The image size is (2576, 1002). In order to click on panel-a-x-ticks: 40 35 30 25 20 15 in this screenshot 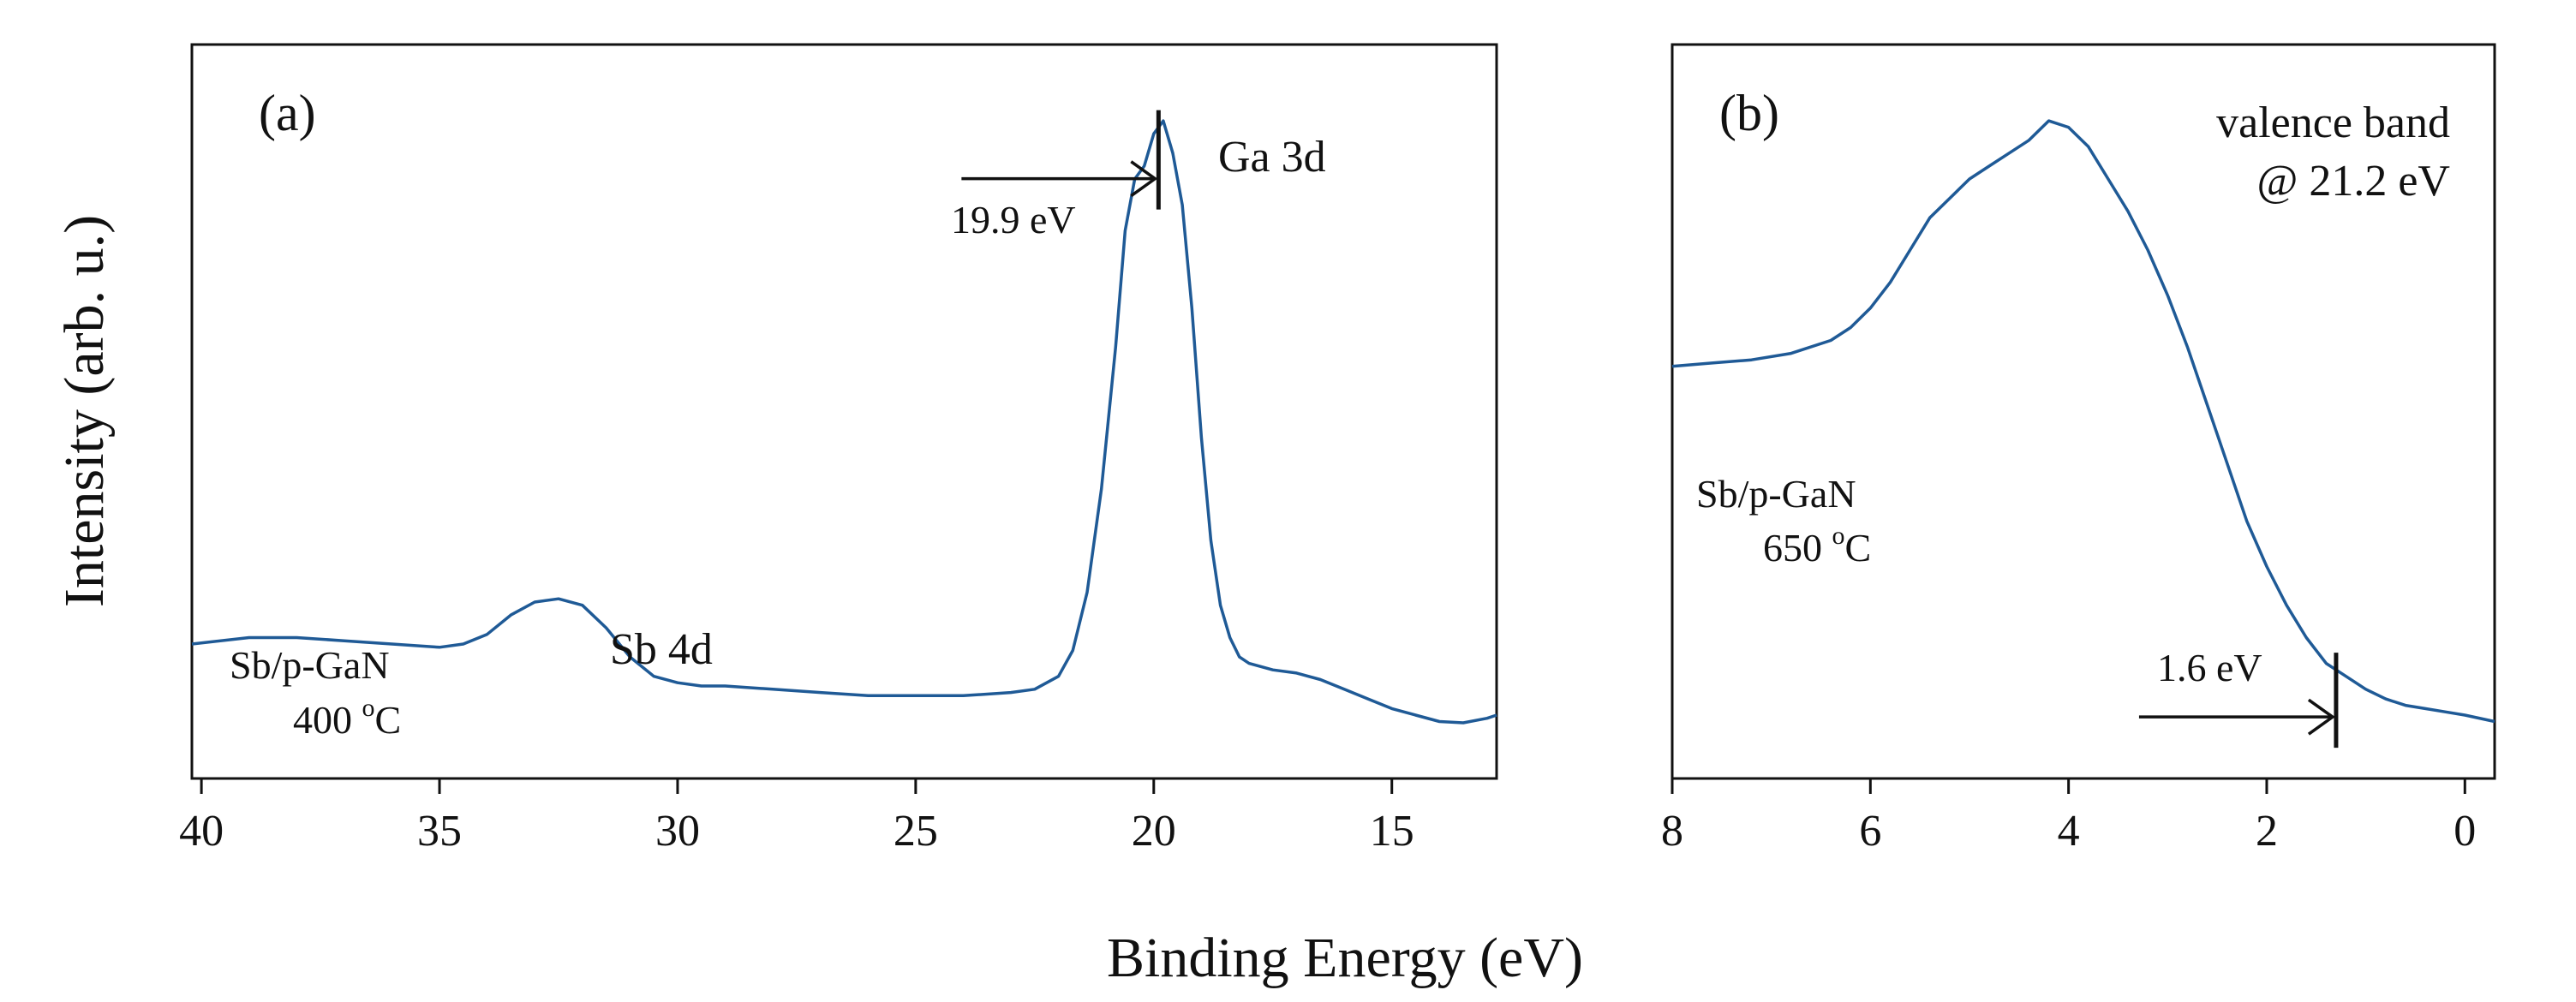, I will do `click(796, 817)`.